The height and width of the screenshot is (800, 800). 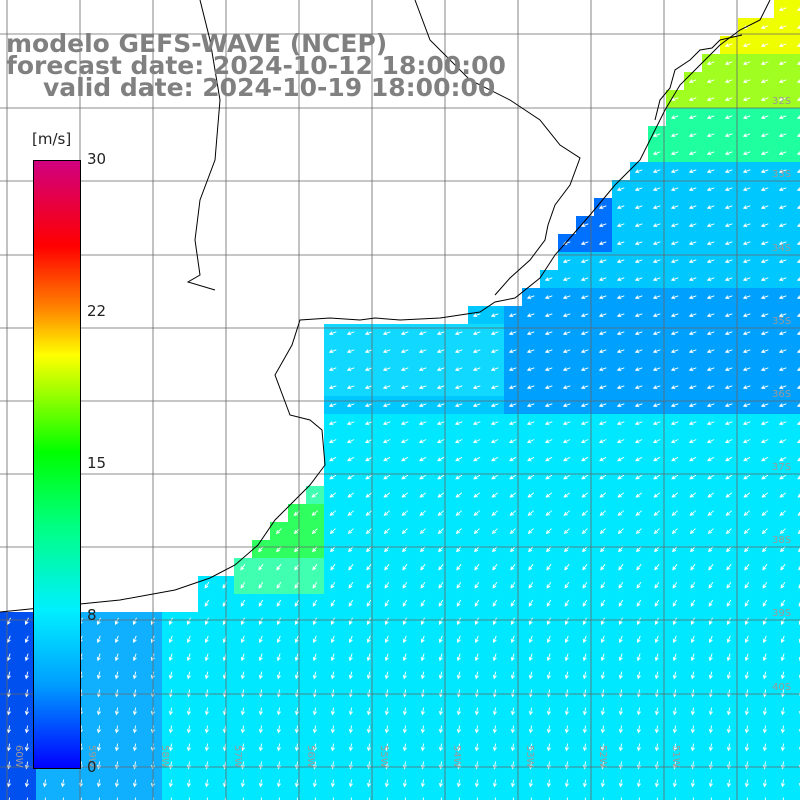 I want to click on longitude-labels: 60W 59W 58W 57W 56W 55W 54W 53W 52W 51W, so click(x=347, y=756).